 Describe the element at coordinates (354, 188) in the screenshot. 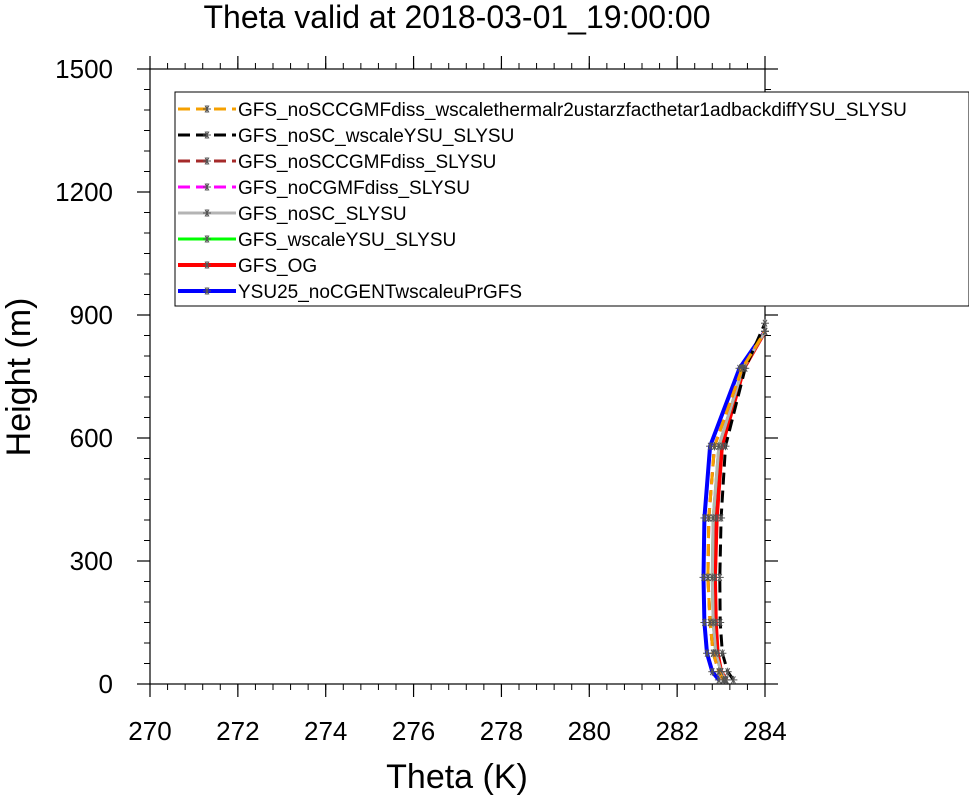

I see `legend-label: GFS_noCGMFdiss_SLYSU` at that location.